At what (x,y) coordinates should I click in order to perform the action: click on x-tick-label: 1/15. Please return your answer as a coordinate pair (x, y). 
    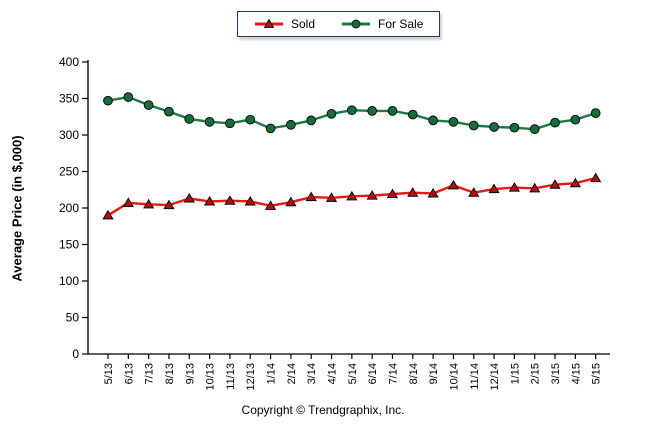
    Looking at the image, I should click on (515, 373).